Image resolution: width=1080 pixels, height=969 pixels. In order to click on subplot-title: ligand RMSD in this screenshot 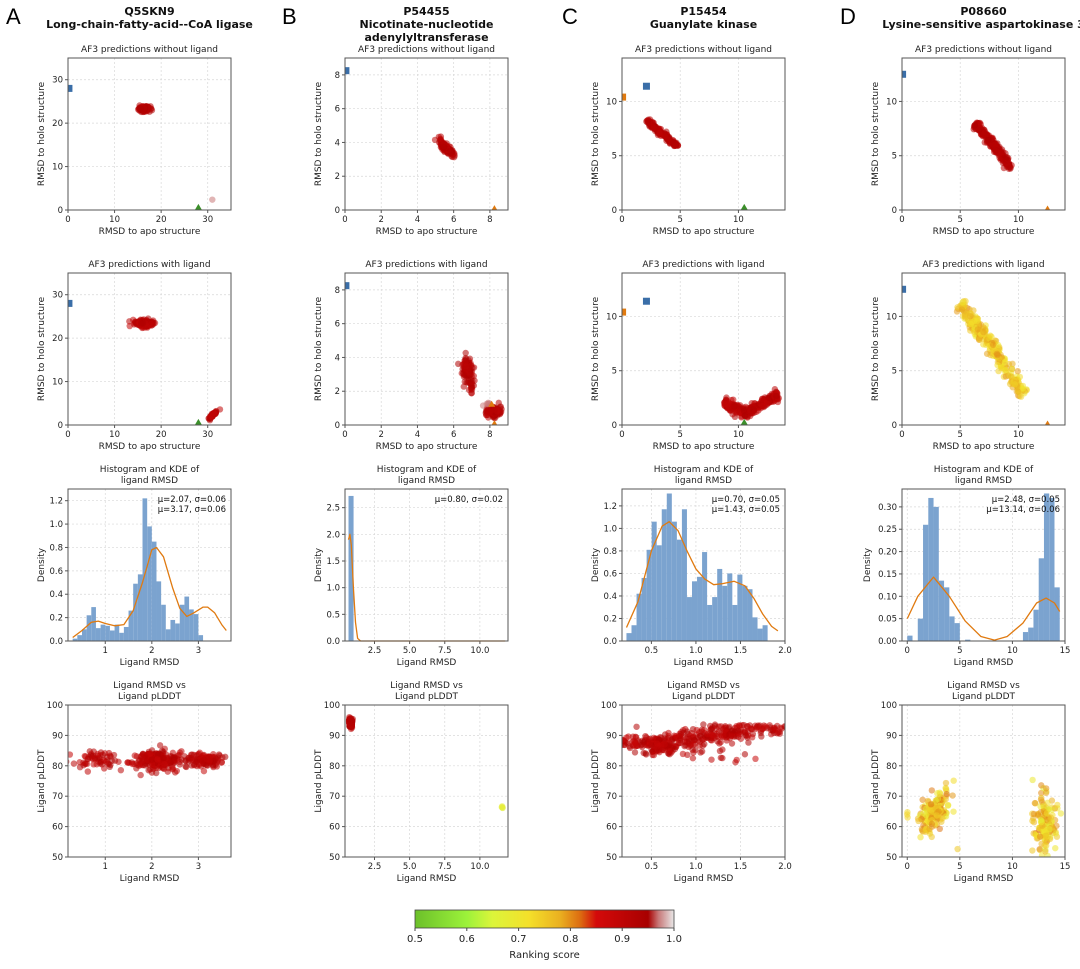, I will do `click(983, 481)`.